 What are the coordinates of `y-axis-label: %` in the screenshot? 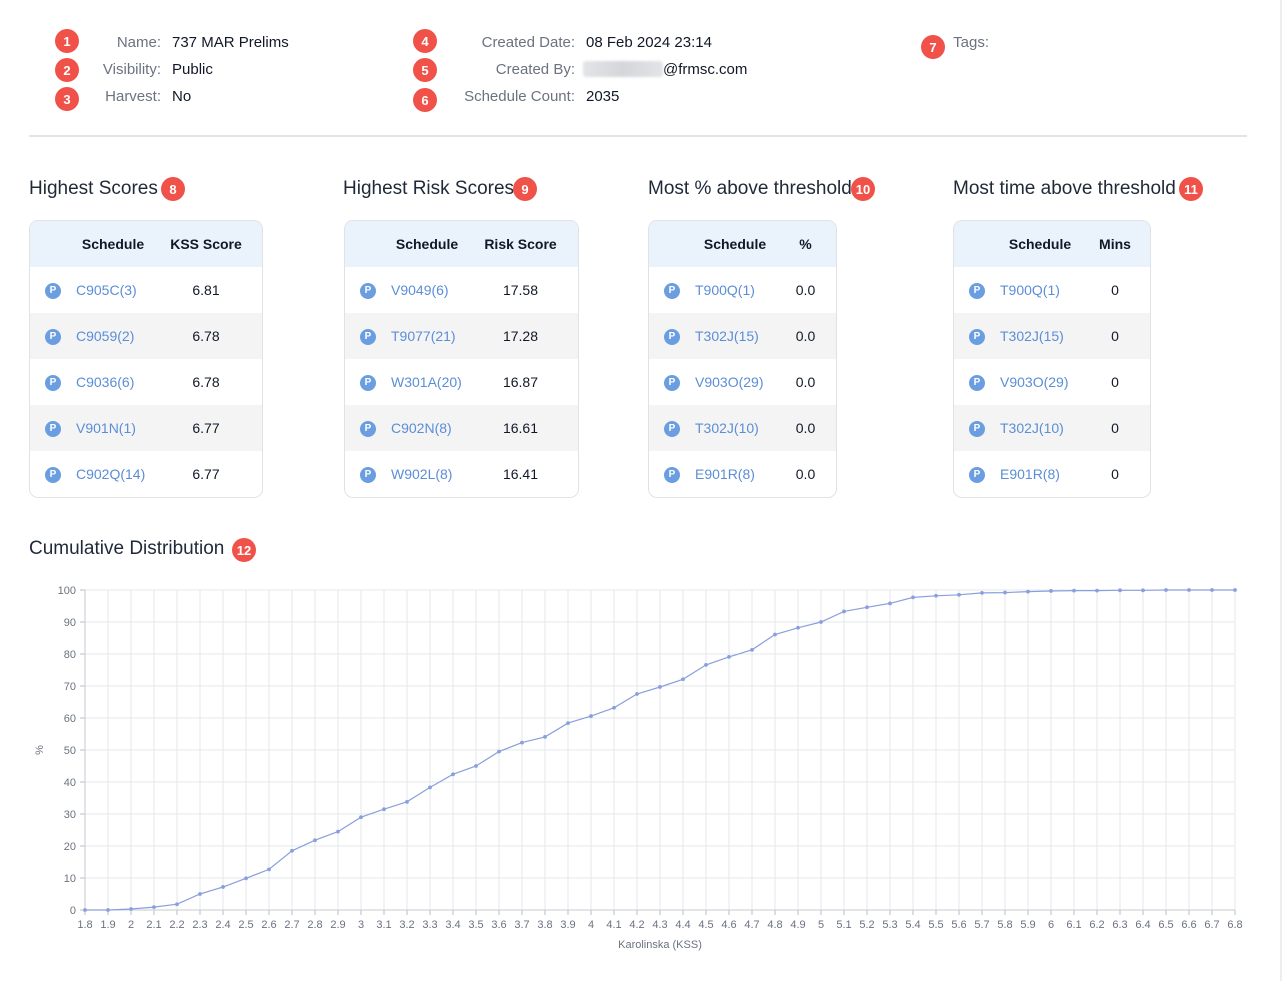 It's located at (40, 750).